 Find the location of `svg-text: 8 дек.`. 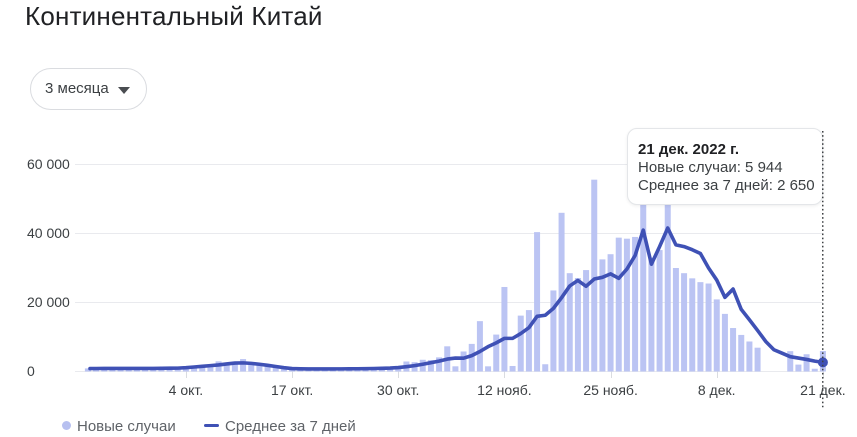

svg-text: 8 дек. is located at coordinates (717, 390).